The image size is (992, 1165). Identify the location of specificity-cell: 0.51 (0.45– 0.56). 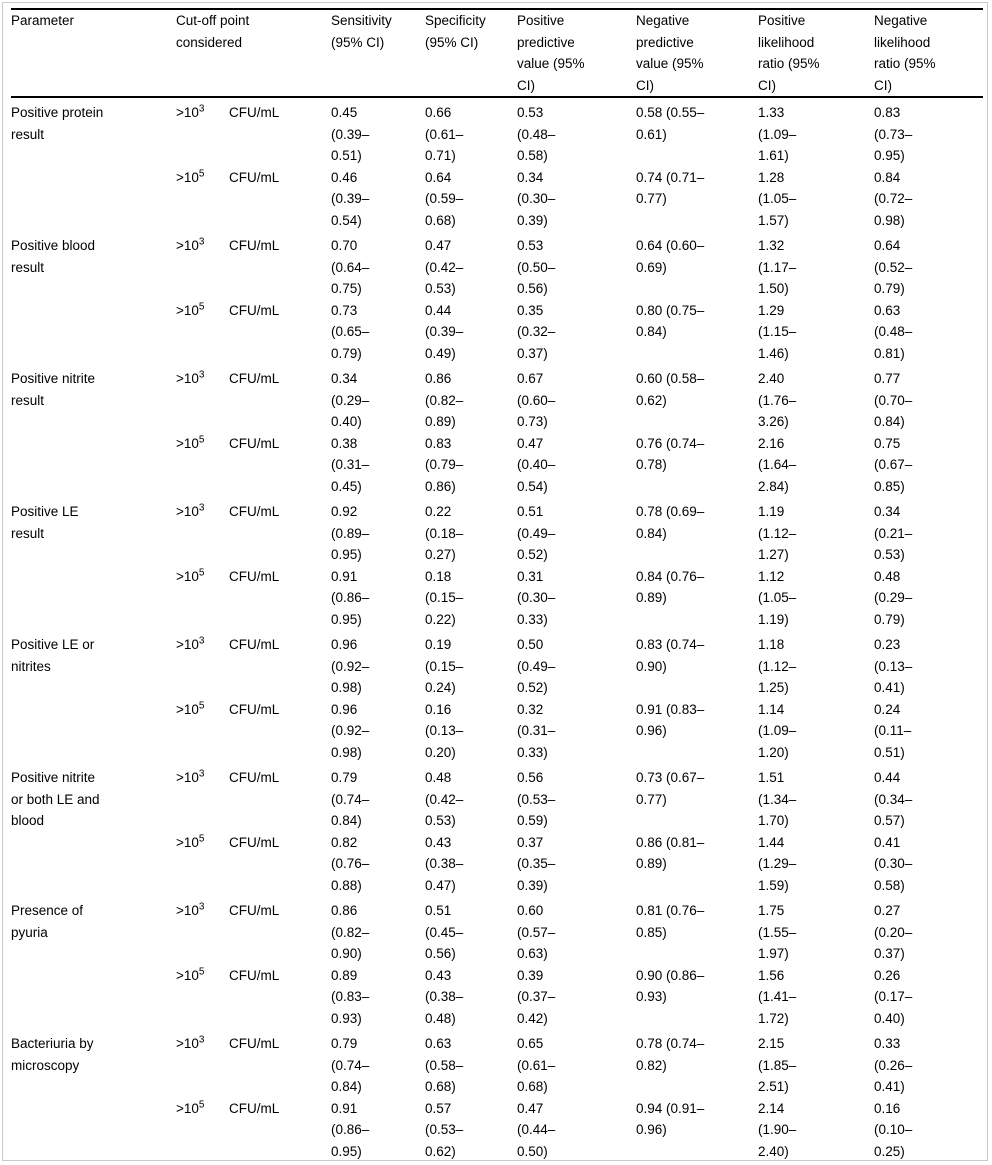
(444, 932).